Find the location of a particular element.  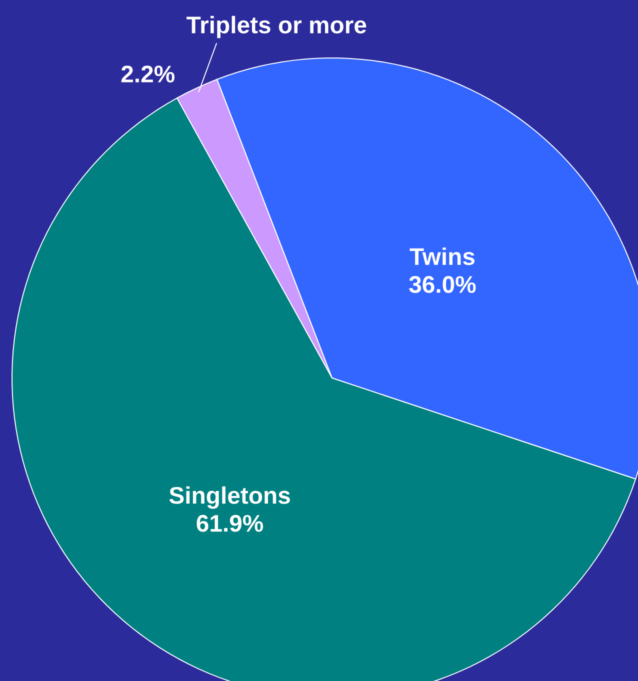

slice-label: Triplets or more is located at coordinates (276, 27).